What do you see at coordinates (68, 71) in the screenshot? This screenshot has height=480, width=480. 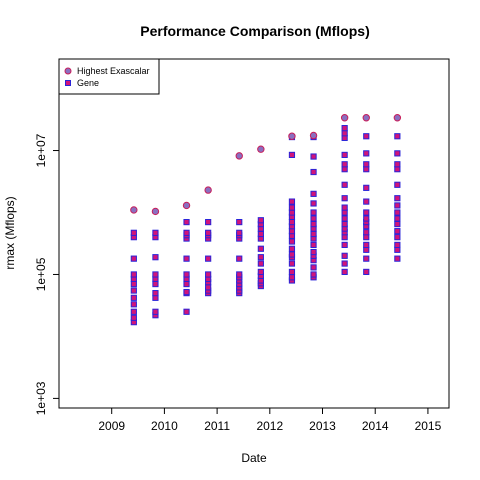 I see `legend-marker-highest-exascalar` at bounding box center [68, 71].